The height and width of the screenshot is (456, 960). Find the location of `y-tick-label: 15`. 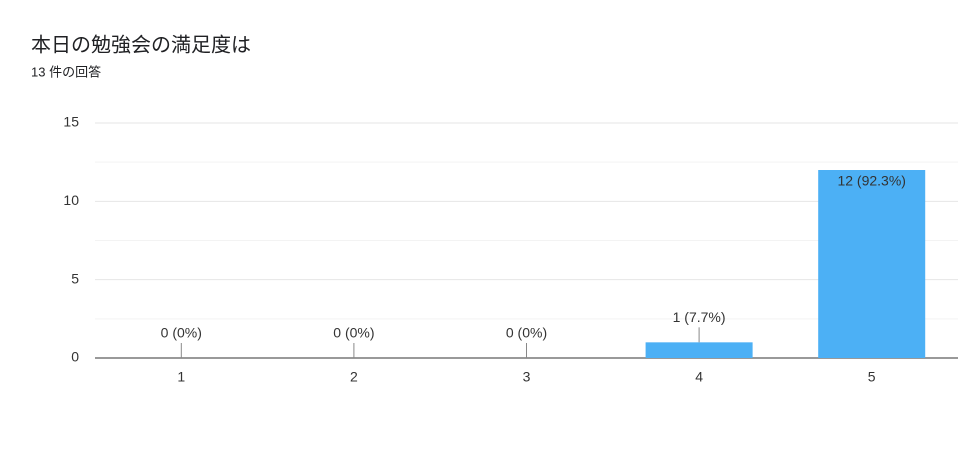

y-tick-label: 15 is located at coordinates (71, 122).